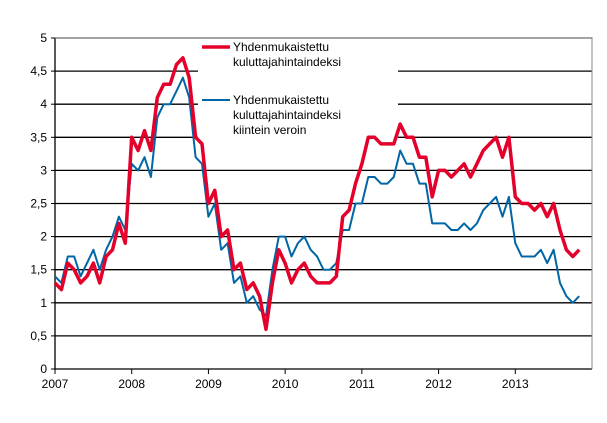 This screenshot has width=607, height=423. What do you see at coordinates (43, 369) in the screenshot?
I see `y-tick-label: 0` at bounding box center [43, 369].